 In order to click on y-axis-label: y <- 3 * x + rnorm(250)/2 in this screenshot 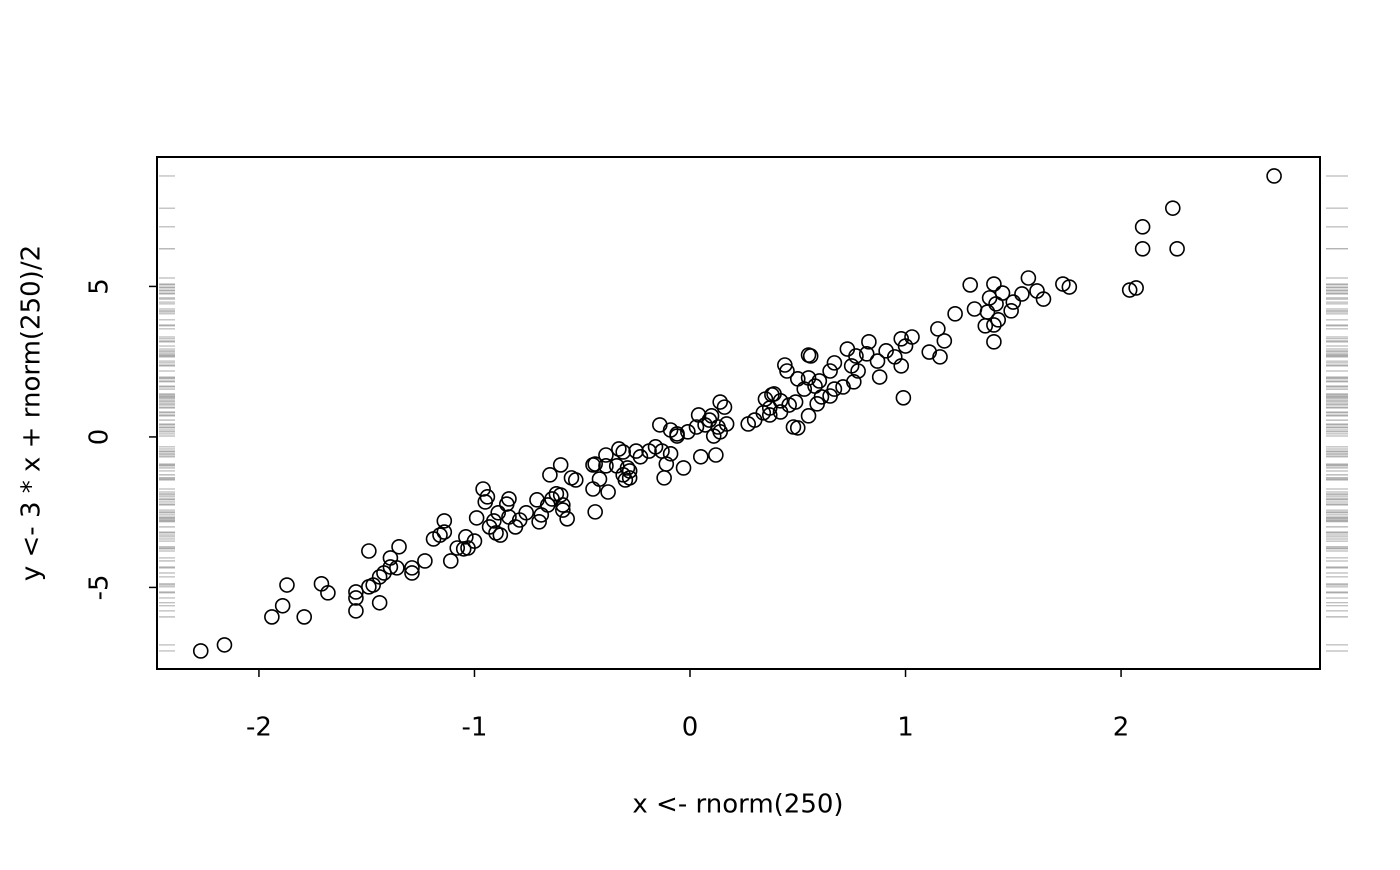, I will do `click(32, 413)`.